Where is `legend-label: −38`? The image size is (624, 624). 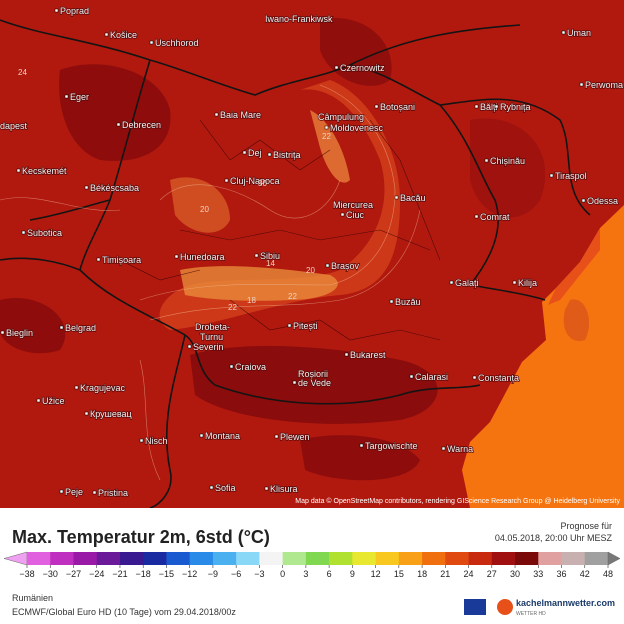
legend-label: −38 is located at coordinates (26, 574).